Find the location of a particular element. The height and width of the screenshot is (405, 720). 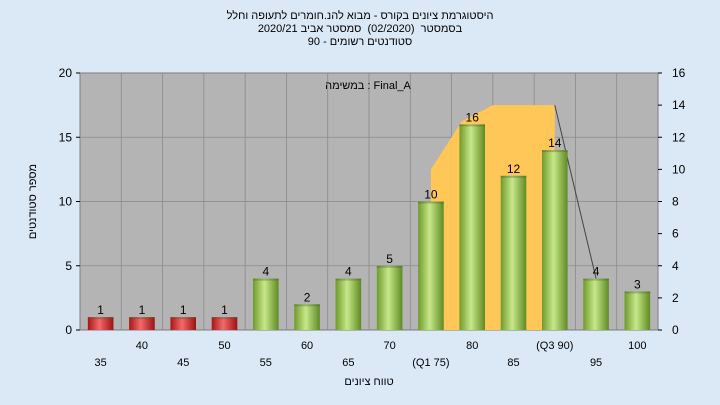

x-tick-label: (Q3 90) is located at coordinates (554, 346).